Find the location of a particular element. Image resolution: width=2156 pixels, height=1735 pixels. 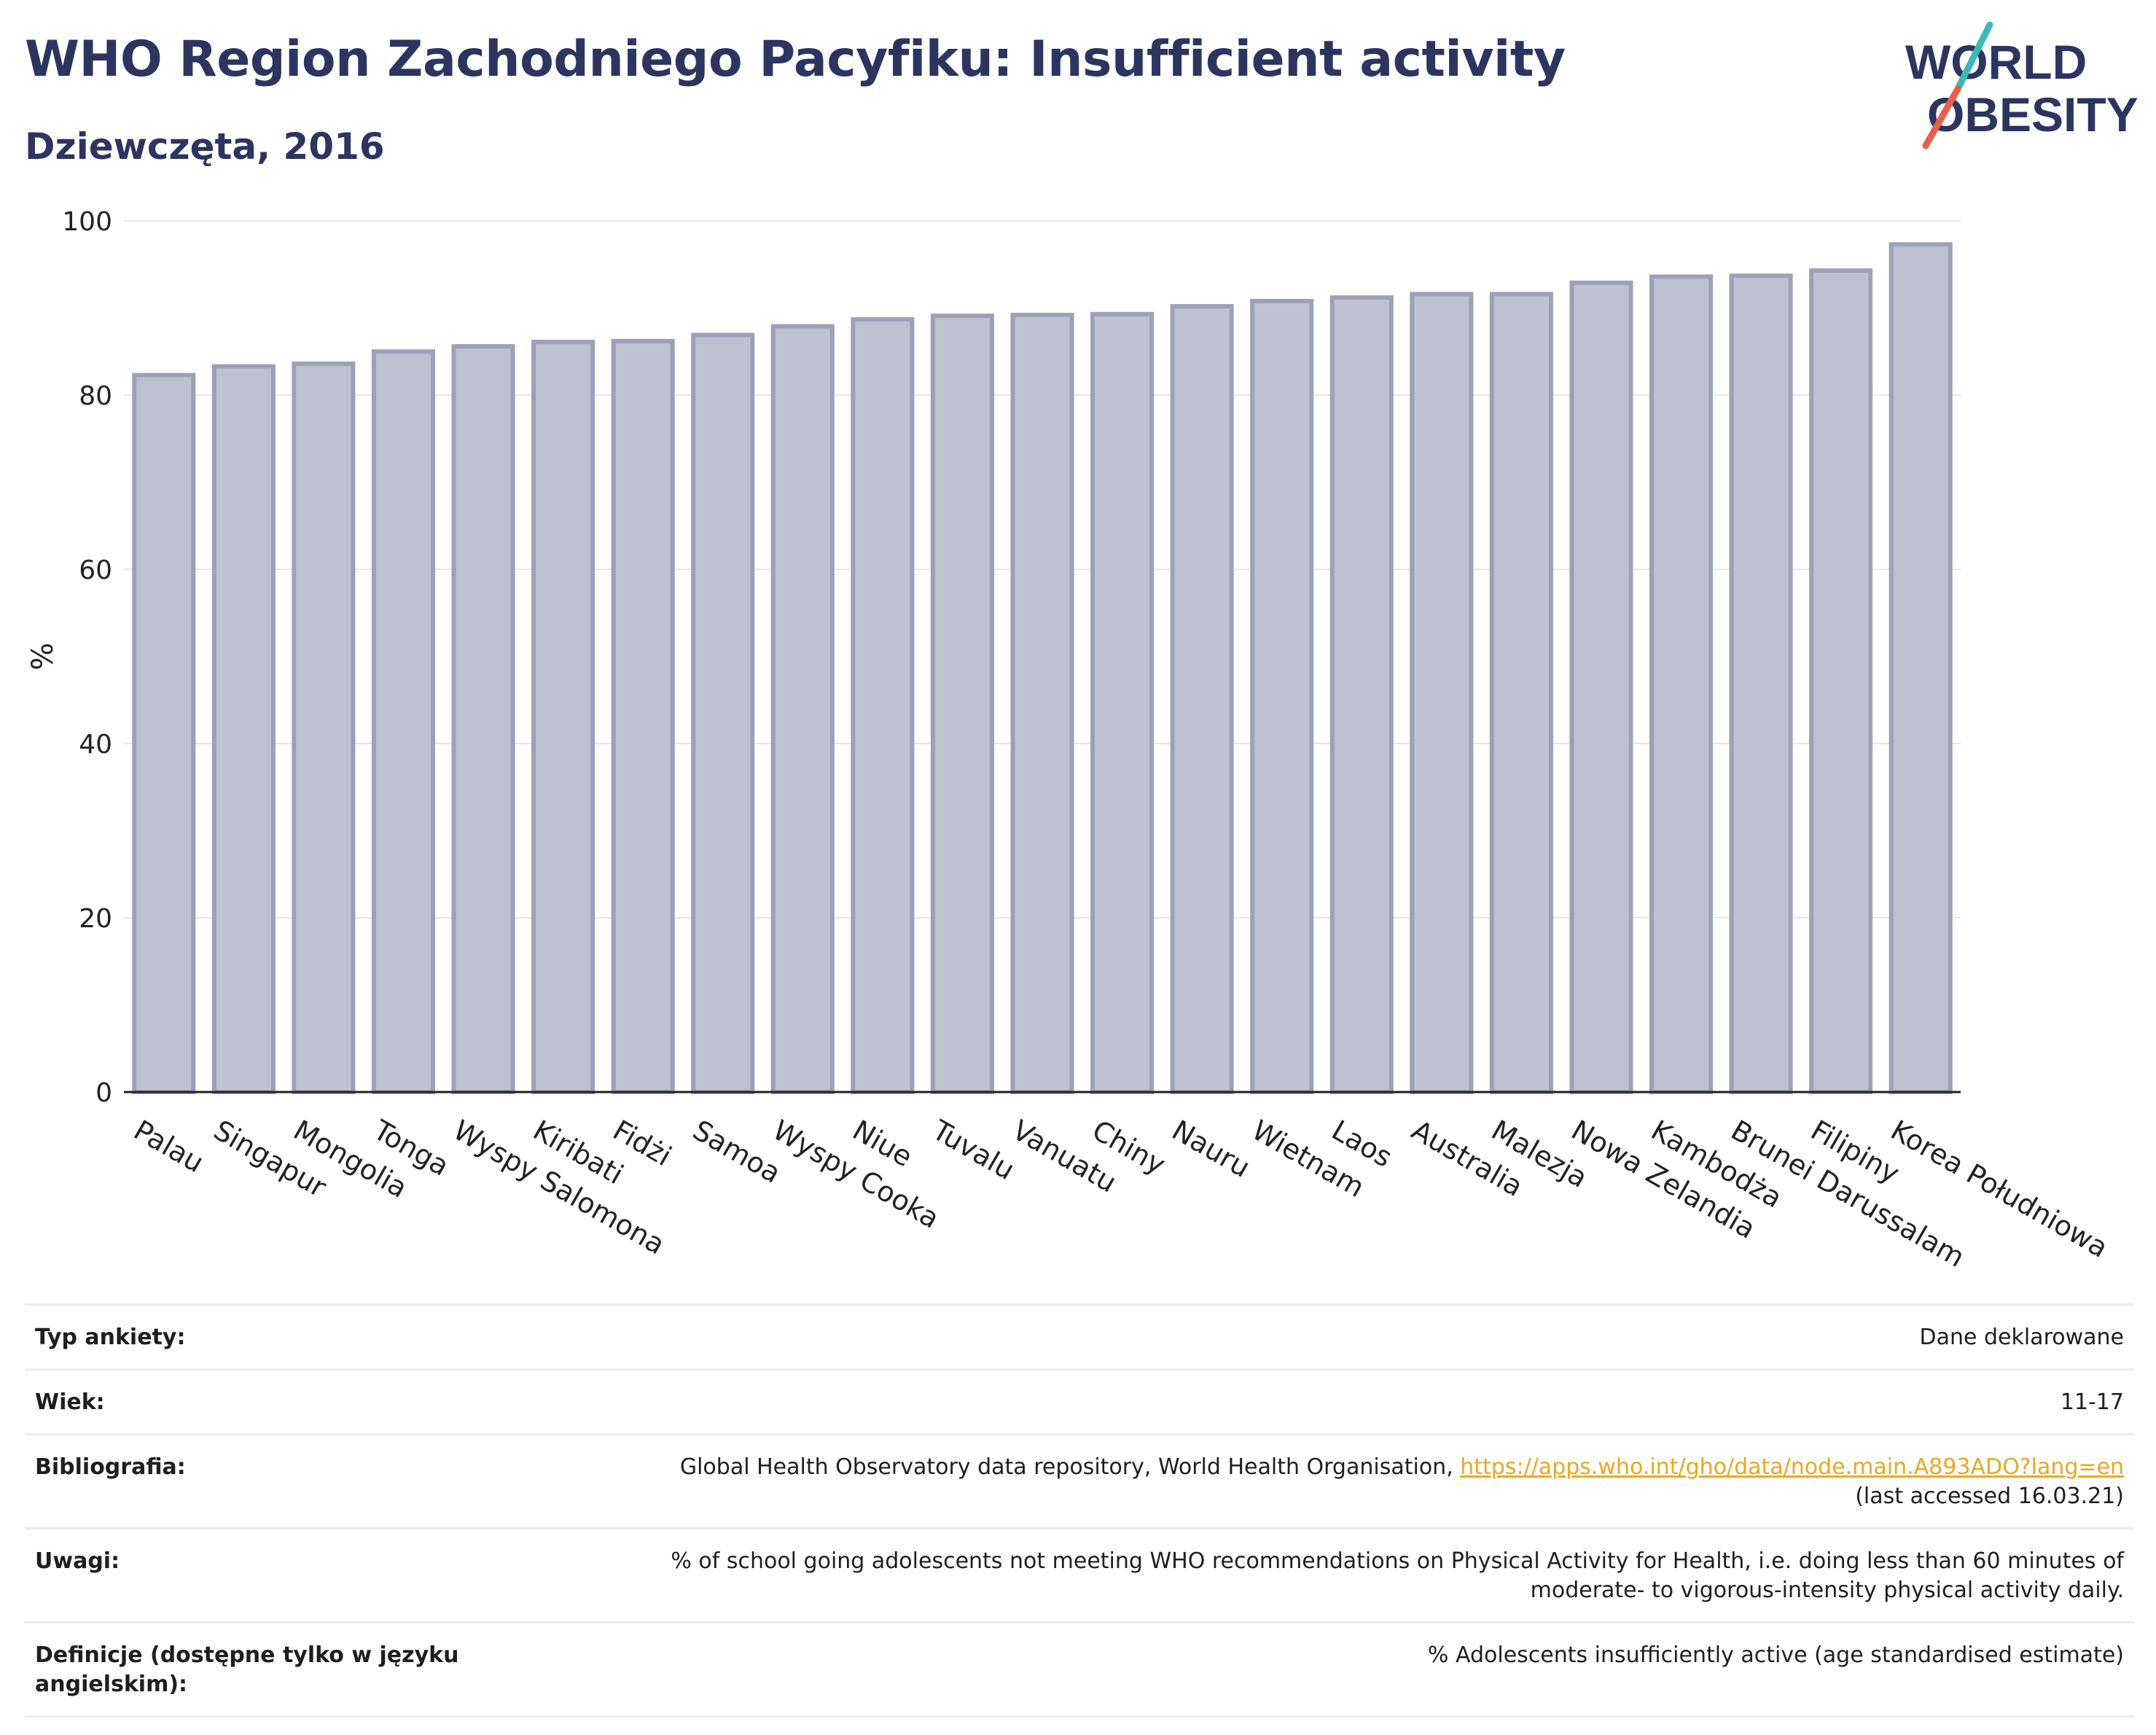

x-tick-label: Tuvalu is located at coordinates (973, 1149).